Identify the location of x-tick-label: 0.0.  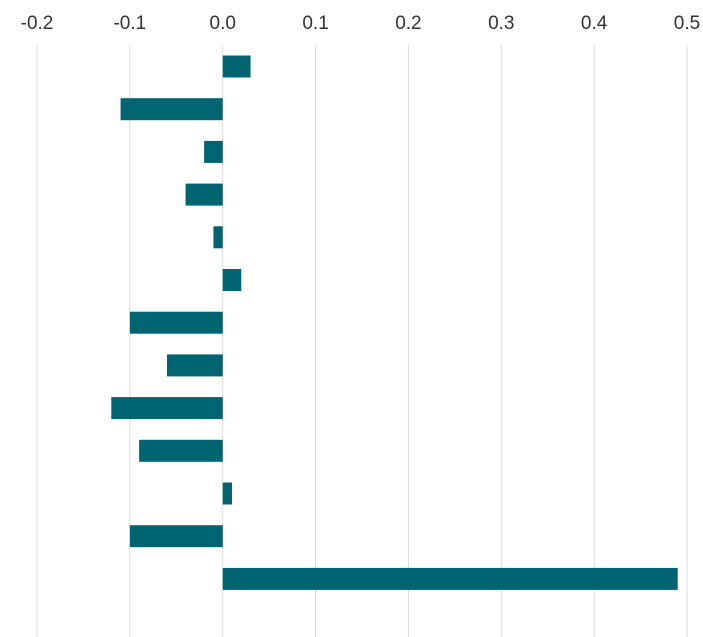
(223, 23).